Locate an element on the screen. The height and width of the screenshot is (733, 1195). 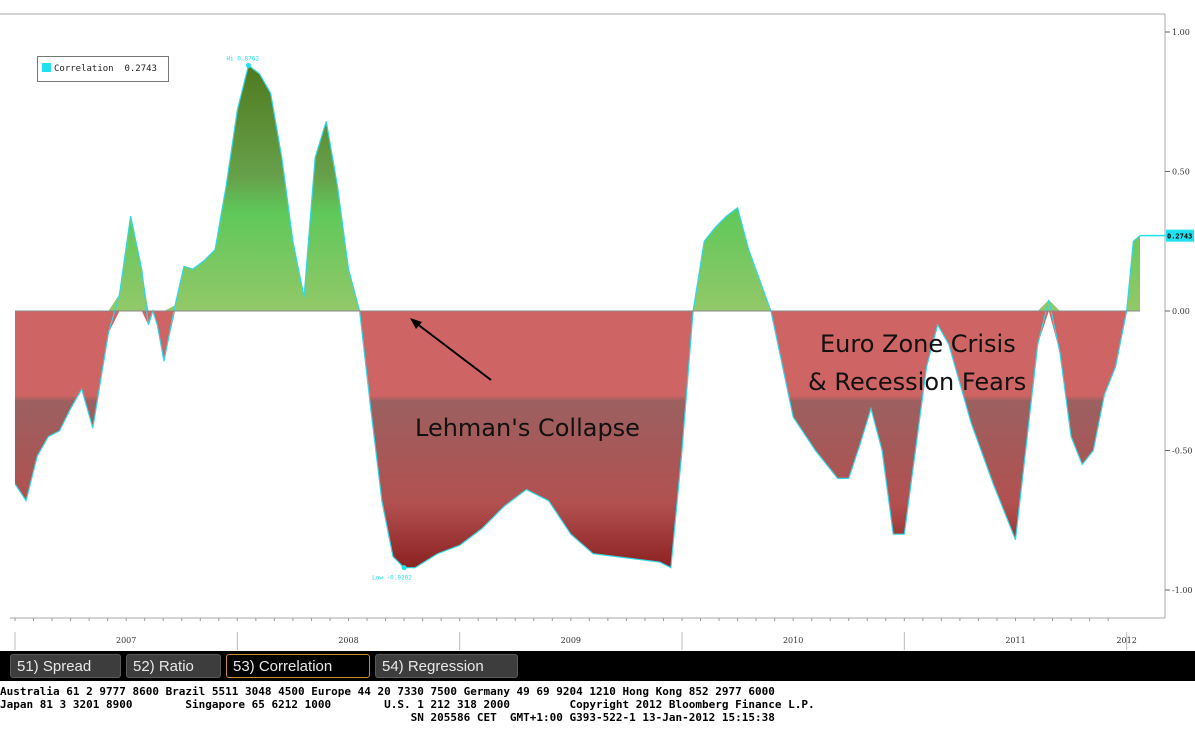
y-tick-label: 0.50 is located at coordinates (1181, 172).